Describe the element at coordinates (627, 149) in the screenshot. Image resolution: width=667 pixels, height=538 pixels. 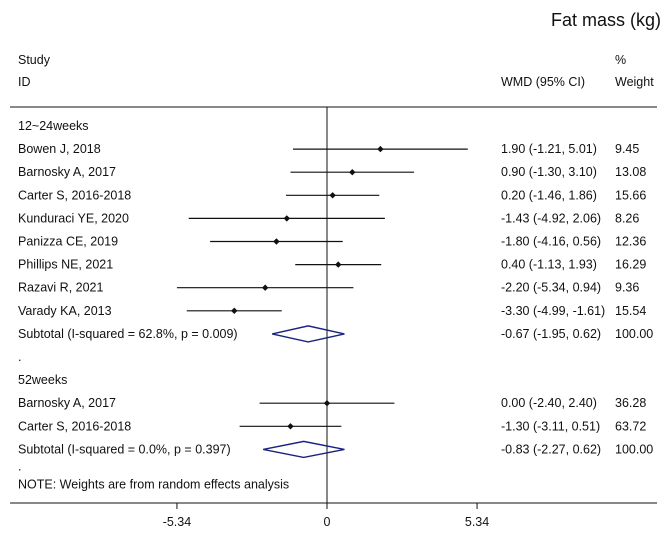
I see `weight-text: 9.45` at that location.